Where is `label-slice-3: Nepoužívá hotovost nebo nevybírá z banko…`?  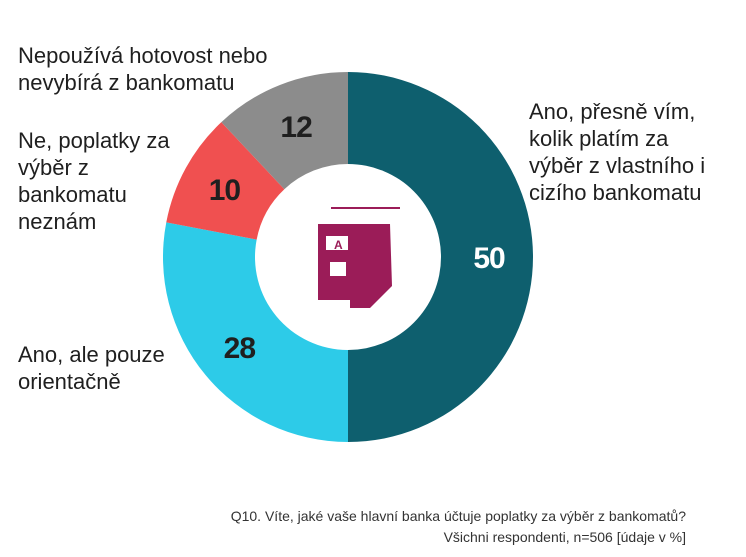 label-slice-3: Nepoužívá hotovost nebo nevybírá z banko… is located at coordinates (143, 69).